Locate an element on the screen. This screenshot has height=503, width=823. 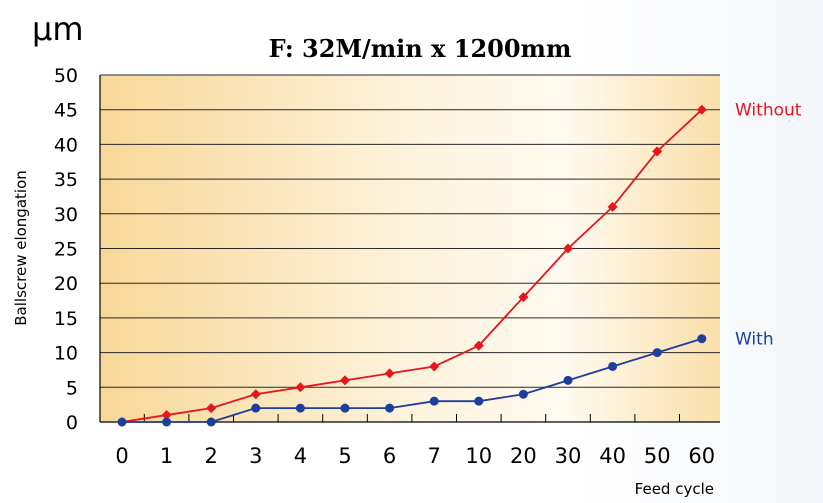
y-tick-label: 25 is located at coordinates (66, 250).